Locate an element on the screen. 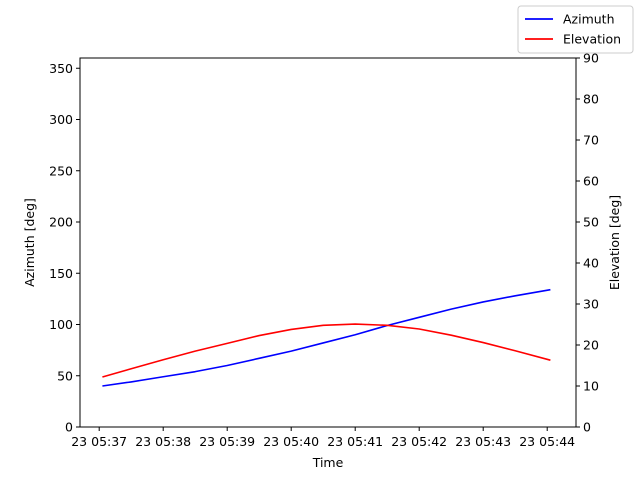 The width and height of the screenshot is (640, 480). series-line-elevation is located at coordinates (326, 350).